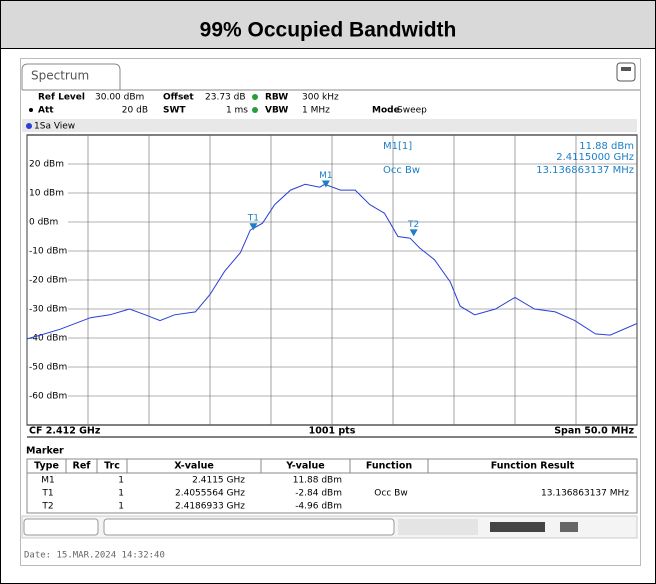 The image size is (656, 584). What do you see at coordinates (276, 98) in the screenshot?
I see `setting: RBW` at bounding box center [276, 98].